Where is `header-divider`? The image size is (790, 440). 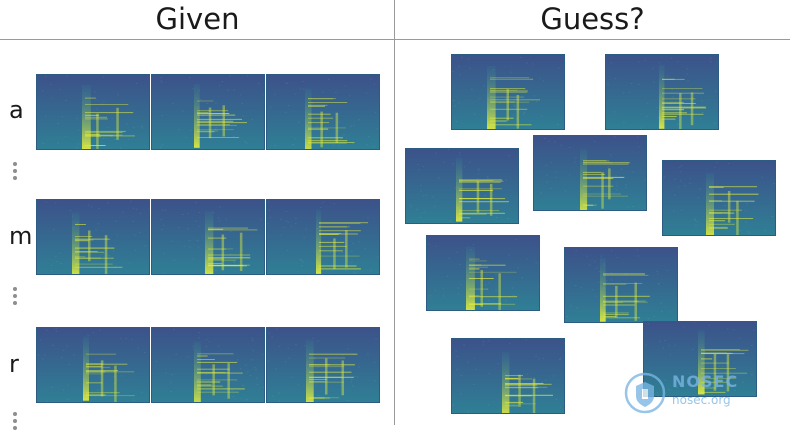
header-divider is located at coordinates (395, 39).